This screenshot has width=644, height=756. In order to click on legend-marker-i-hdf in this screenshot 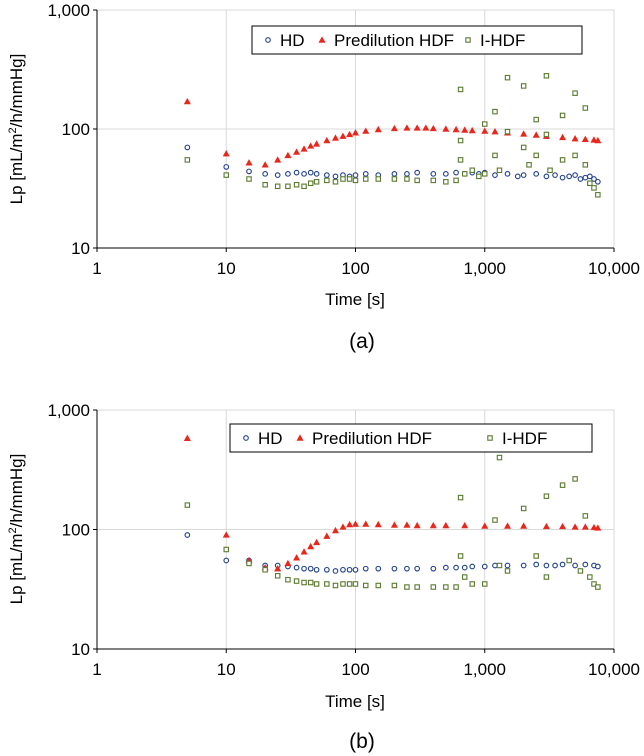, I will do `click(468, 40)`.